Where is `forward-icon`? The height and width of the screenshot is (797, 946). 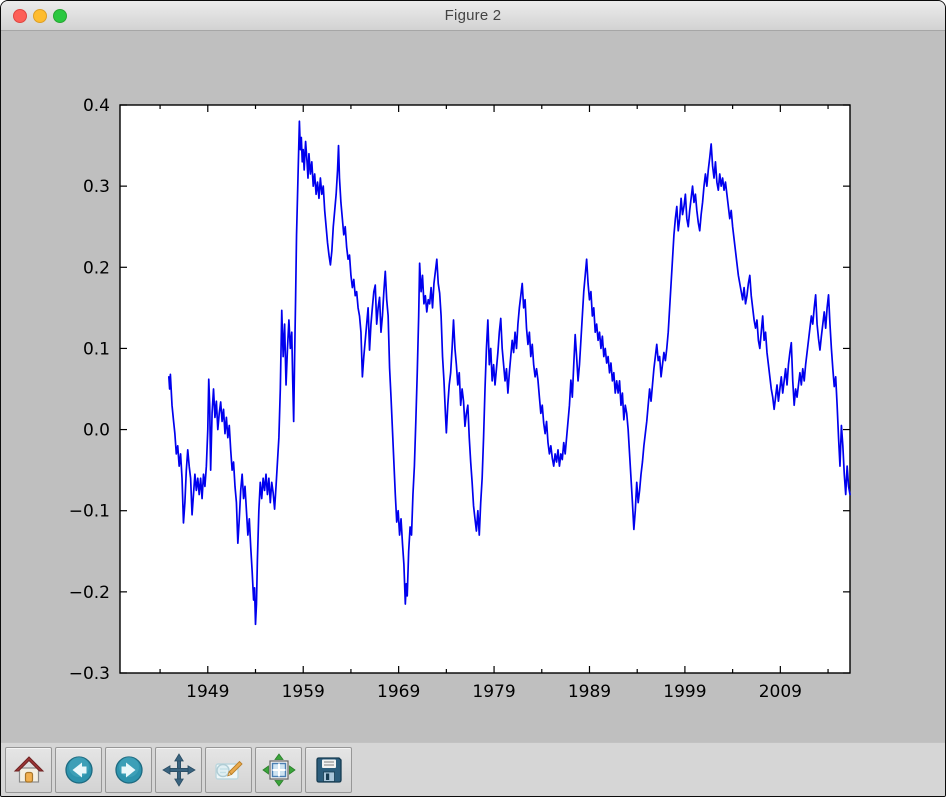
forward-icon is located at coordinates (128, 769).